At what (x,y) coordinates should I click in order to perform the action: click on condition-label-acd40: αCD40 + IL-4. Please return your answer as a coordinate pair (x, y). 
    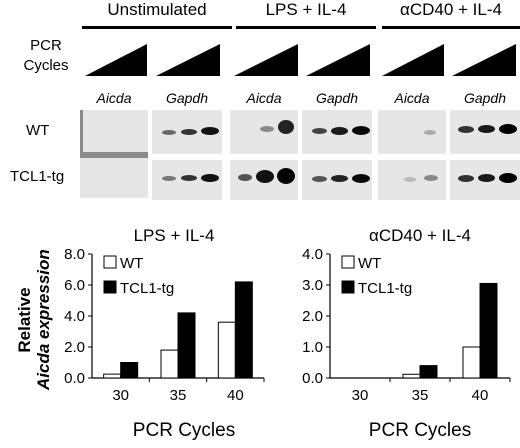
    Looking at the image, I should click on (451, 9).